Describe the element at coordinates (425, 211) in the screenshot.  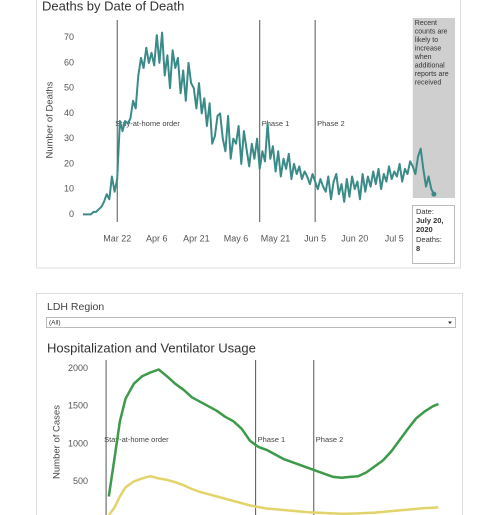
I see `tooltip-date-label: Date:` at that location.